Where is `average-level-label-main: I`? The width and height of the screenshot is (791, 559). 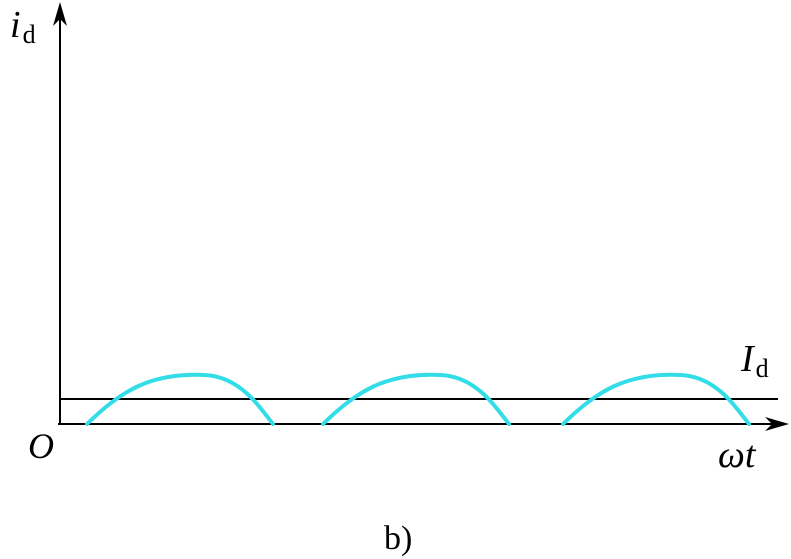
average-level-label-main: I is located at coordinates (747, 359).